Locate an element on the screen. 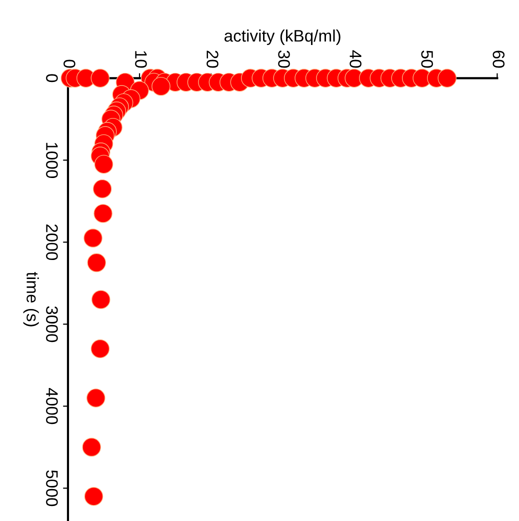  y-tick-label: 3000 is located at coordinates (52, 324).